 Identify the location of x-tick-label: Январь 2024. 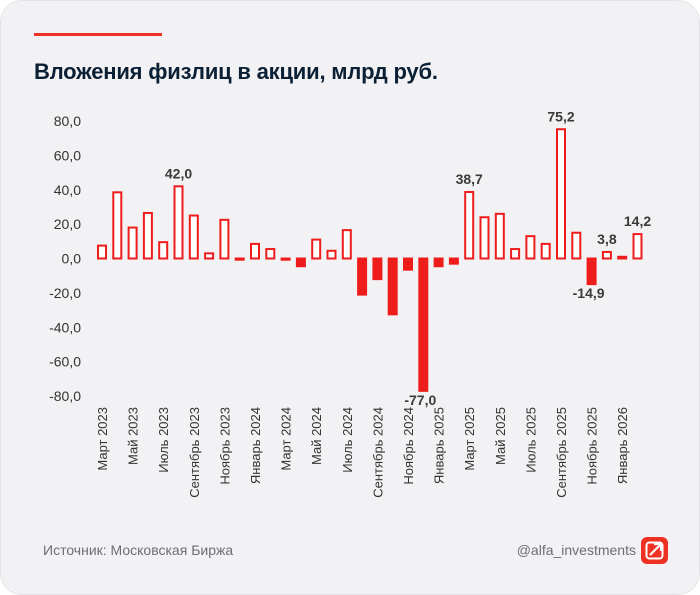
(255, 445).